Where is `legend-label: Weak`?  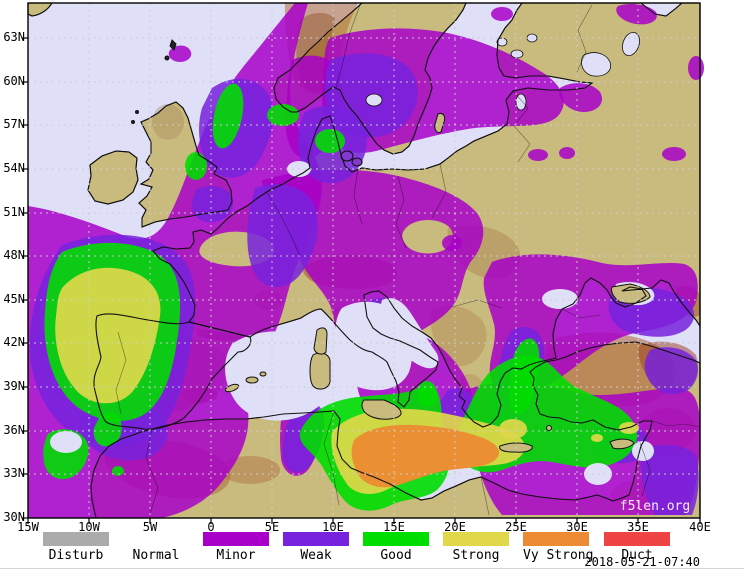 legend-label: Weak is located at coordinates (316, 555).